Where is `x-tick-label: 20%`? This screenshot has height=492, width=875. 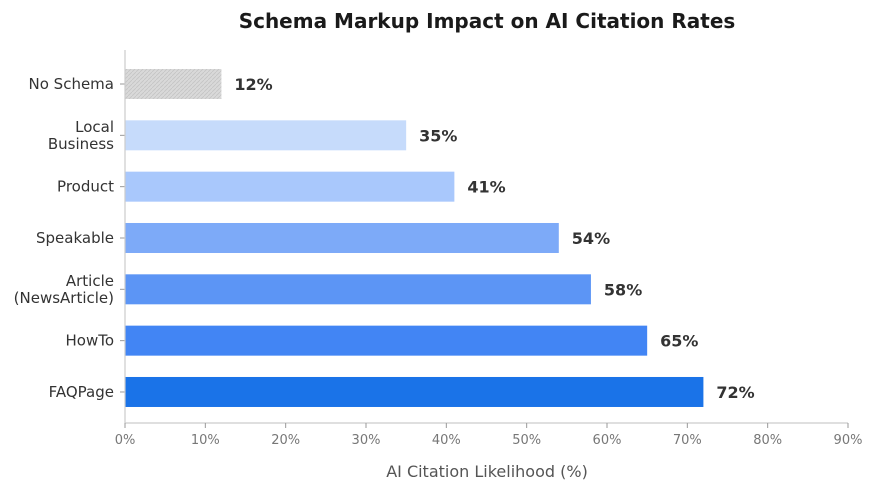 x-tick-label: 20% is located at coordinates (285, 440).